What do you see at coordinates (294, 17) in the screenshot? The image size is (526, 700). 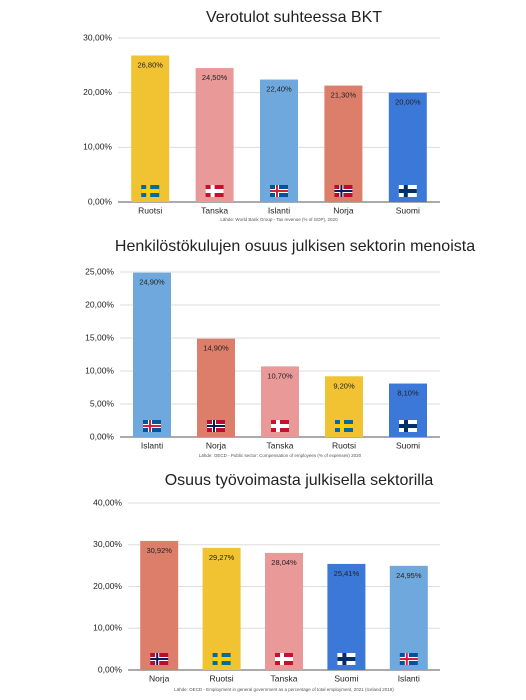 I see `chart-title: Verotulot suhteessa BKT` at bounding box center [294, 17].